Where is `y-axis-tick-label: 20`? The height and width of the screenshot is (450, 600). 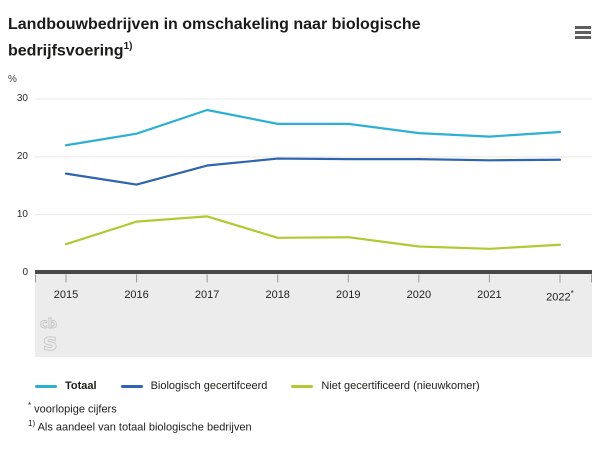
y-axis-tick-label: 20 is located at coordinates (22, 156).